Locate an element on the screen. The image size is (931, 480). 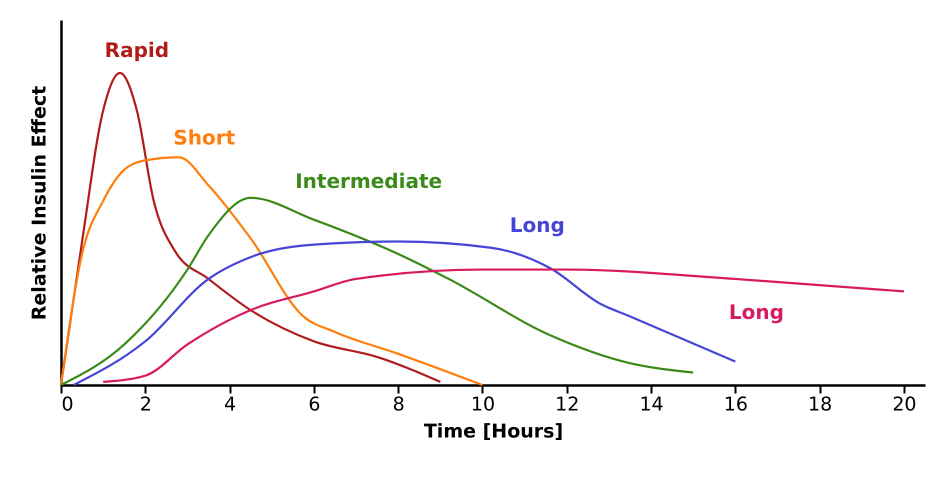
x-axis-title: Time [Hours] is located at coordinates (494, 431).